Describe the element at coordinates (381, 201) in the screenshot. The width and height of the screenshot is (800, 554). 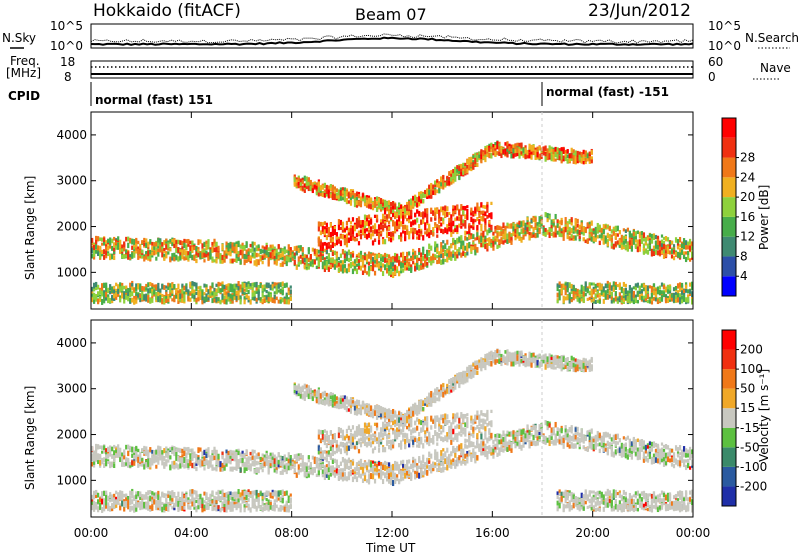
I see `power-cell-1916` at that location.